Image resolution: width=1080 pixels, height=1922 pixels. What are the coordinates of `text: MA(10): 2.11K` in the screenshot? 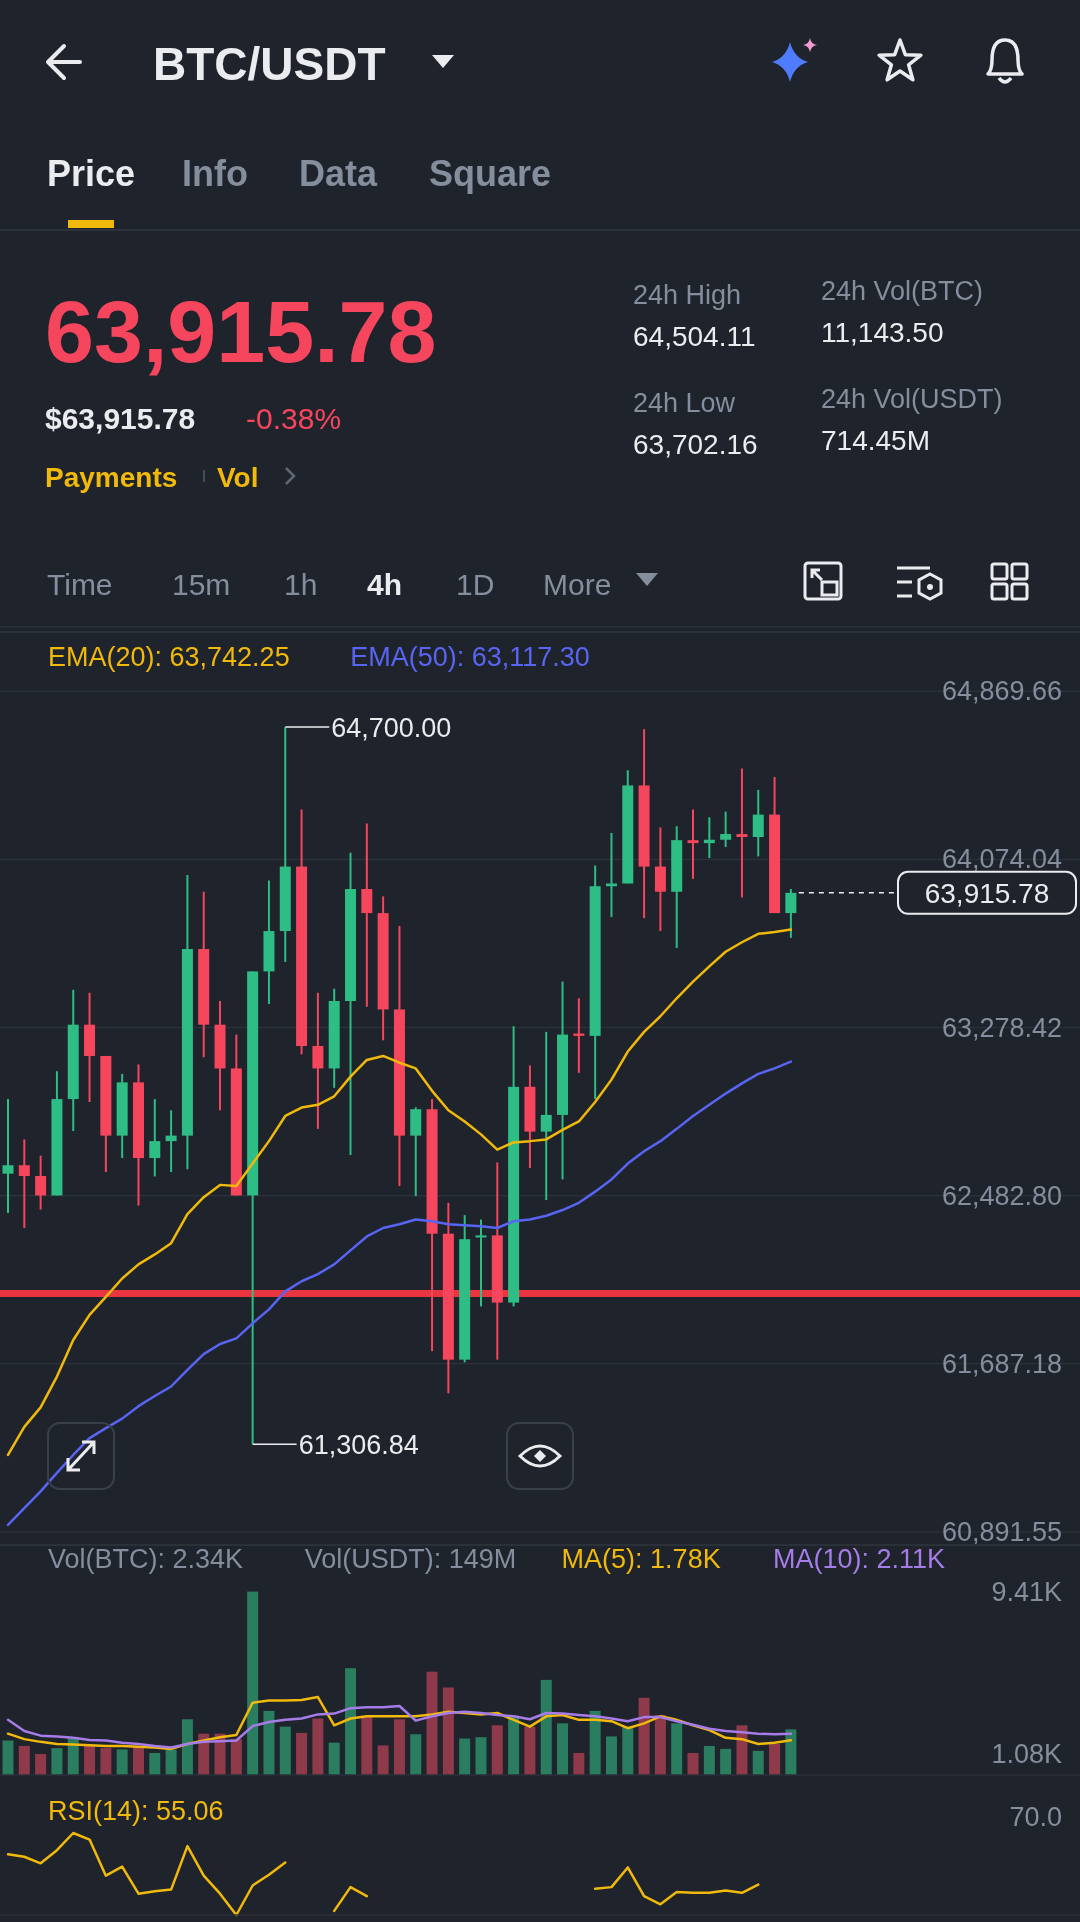 It's located at (859, 1559).